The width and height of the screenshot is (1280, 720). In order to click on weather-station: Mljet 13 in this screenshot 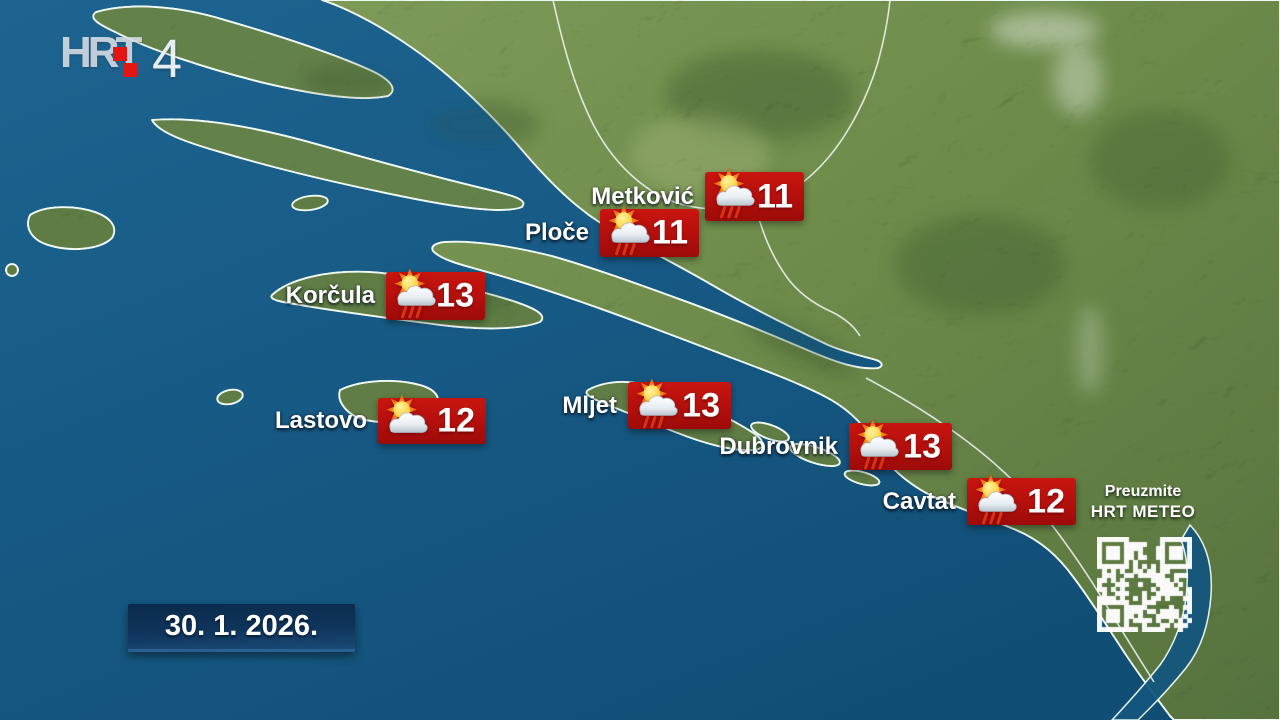, I will do `click(646, 405)`.